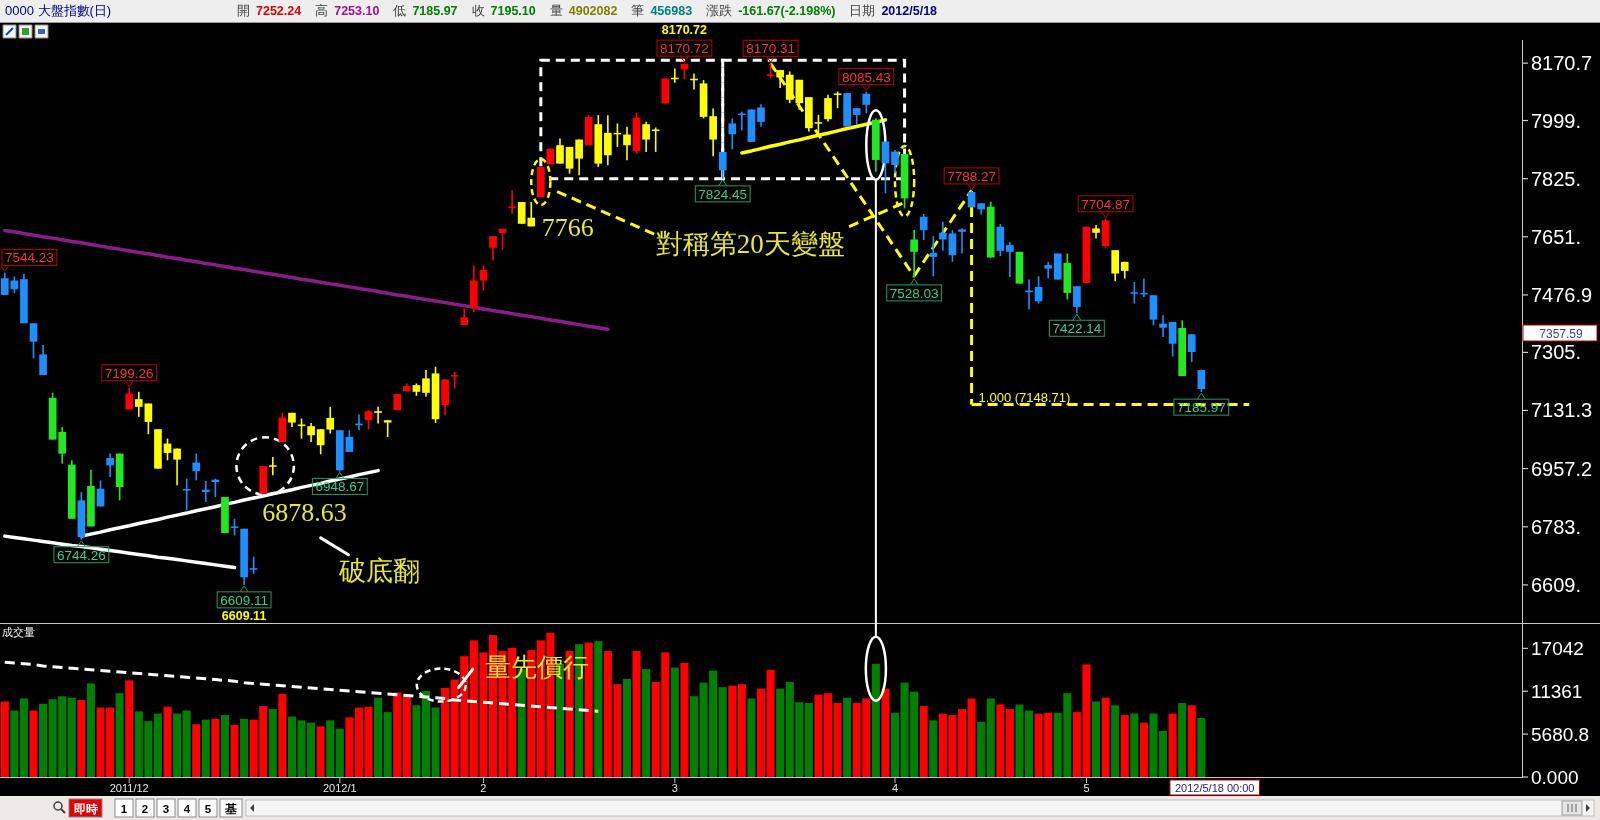  Describe the element at coordinates (379, 570) in the screenshot. I see `annotation: 破底翻` at that location.